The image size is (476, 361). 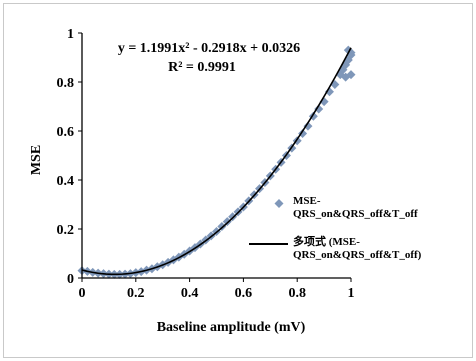 What do you see at coordinates (70, 34) in the screenshot?
I see `y-tick-label: 1` at bounding box center [70, 34].